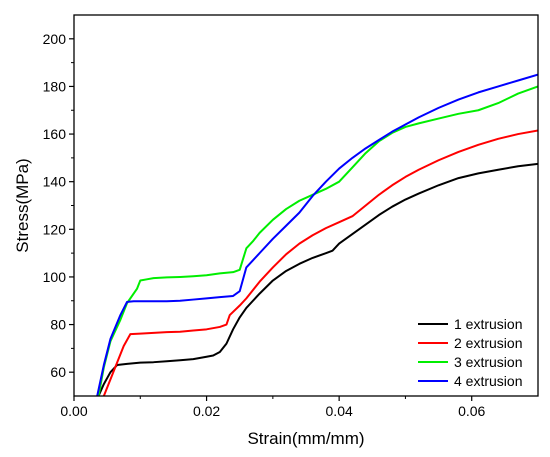  Describe the element at coordinates (488, 324) in the screenshot. I see `legend-label-1: 1 extrusion` at that location.